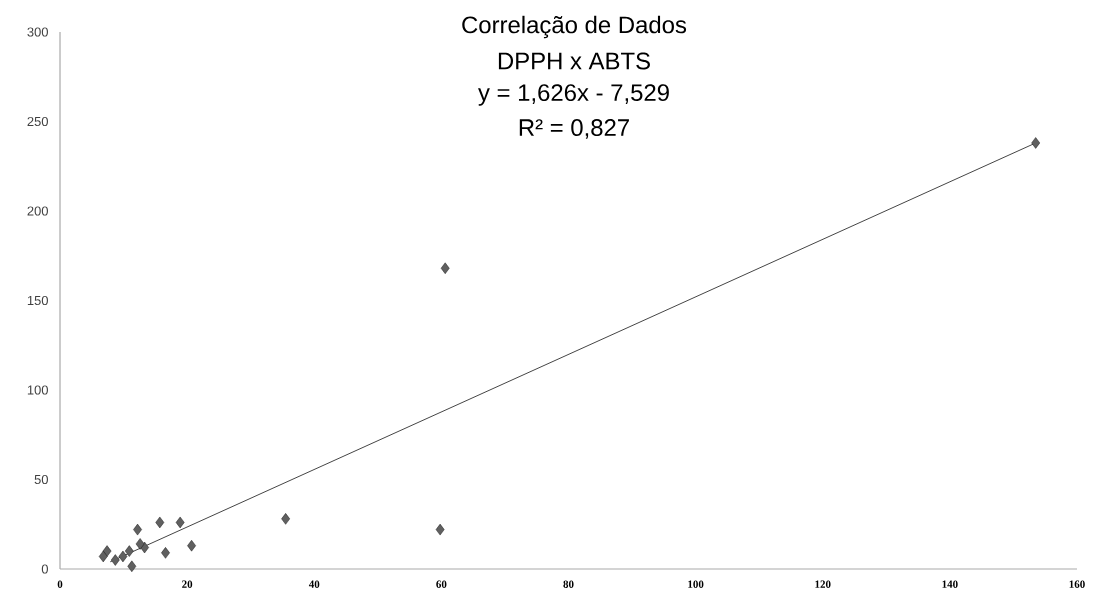 The height and width of the screenshot is (608, 1101). I want to click on y-tick-label: 200, so click(37, 211).